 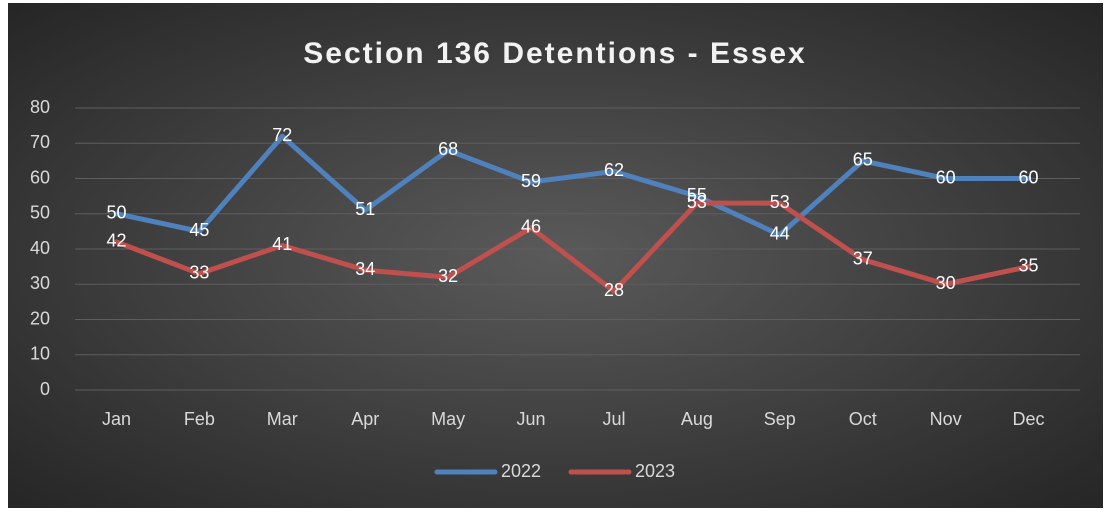 What do you see at coordinates (40, 177) in the screenshot?
I see `y-tick-label: 60` at bounding box center [40, 177].